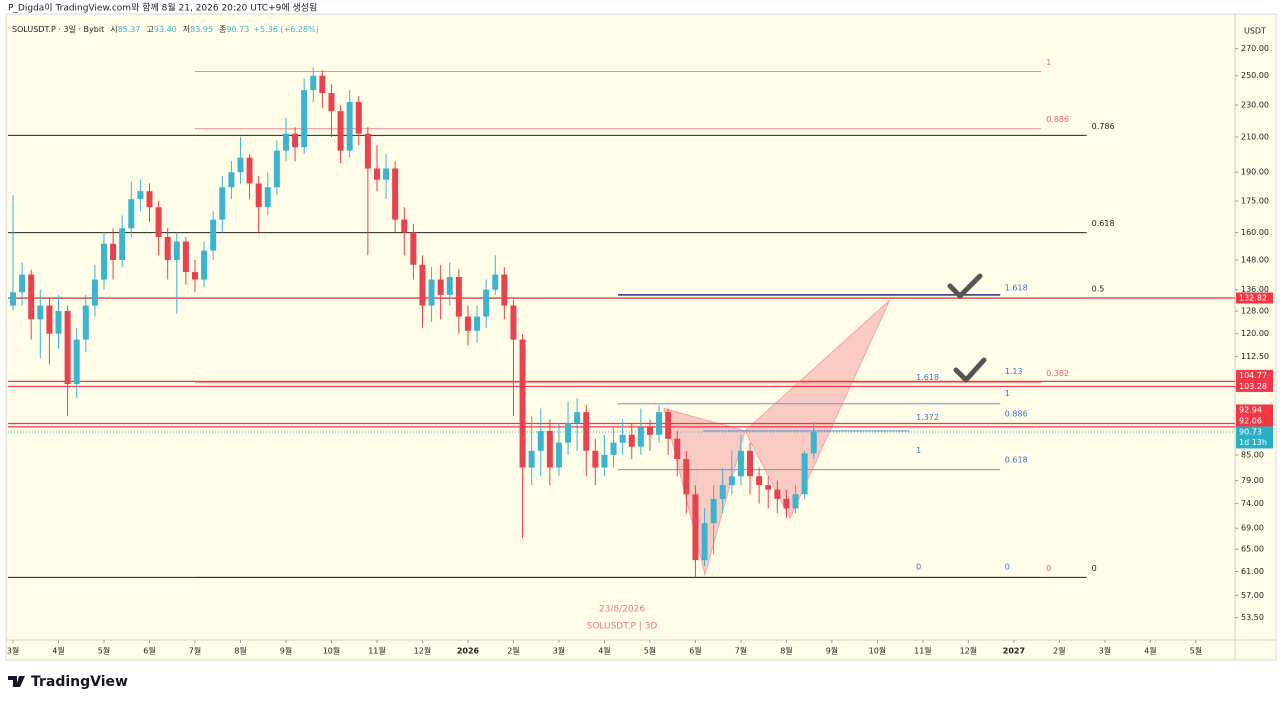 This screenshot has width=1280, height=703. Describe the element at coordinates (1014, 651) in the screenshot. I see `x-tick-label: 2027` at that location.